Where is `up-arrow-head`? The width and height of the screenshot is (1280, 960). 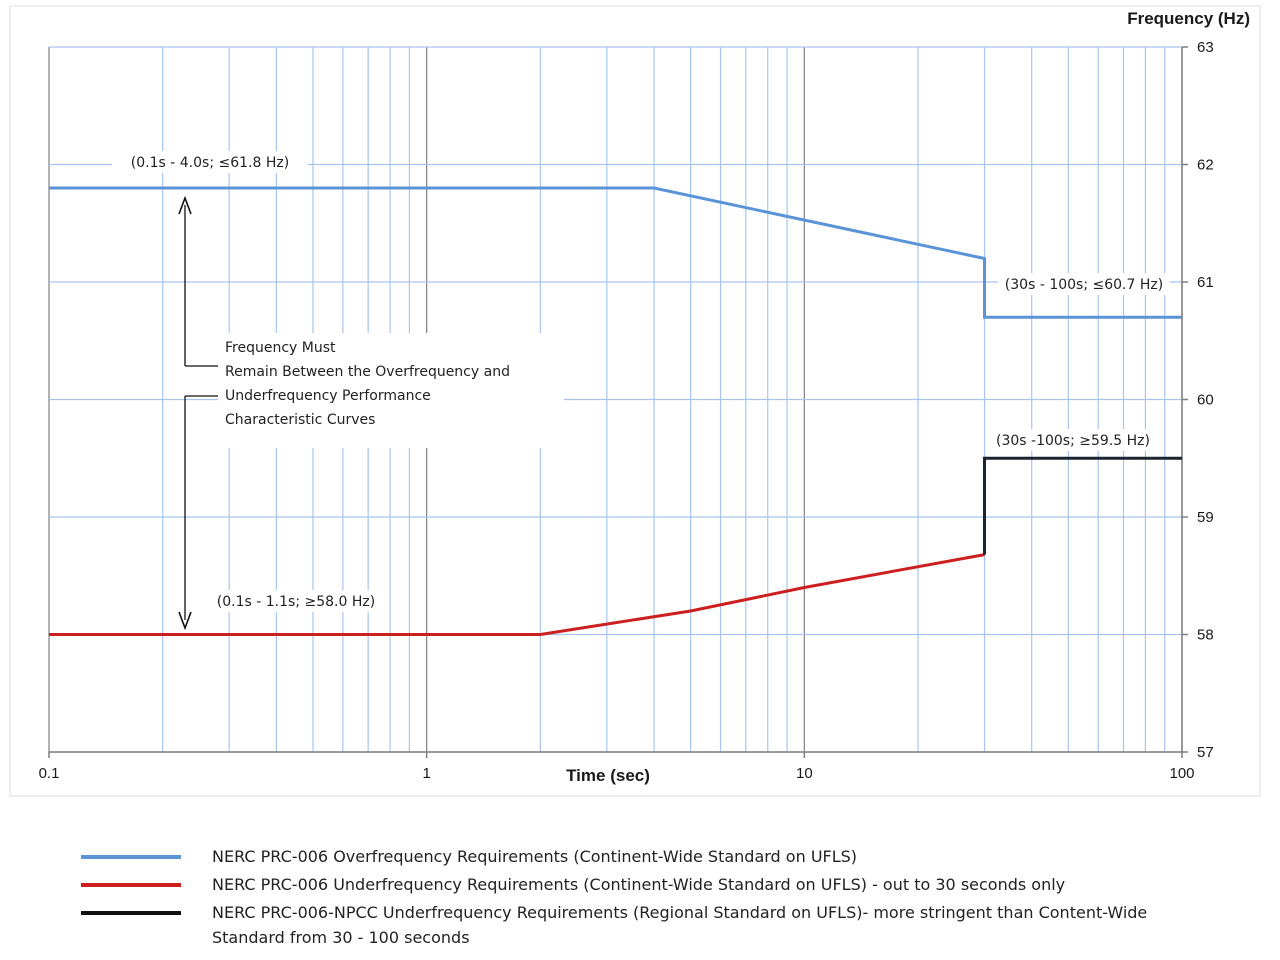 up-arrow-head is located at coordinates (185, 205).